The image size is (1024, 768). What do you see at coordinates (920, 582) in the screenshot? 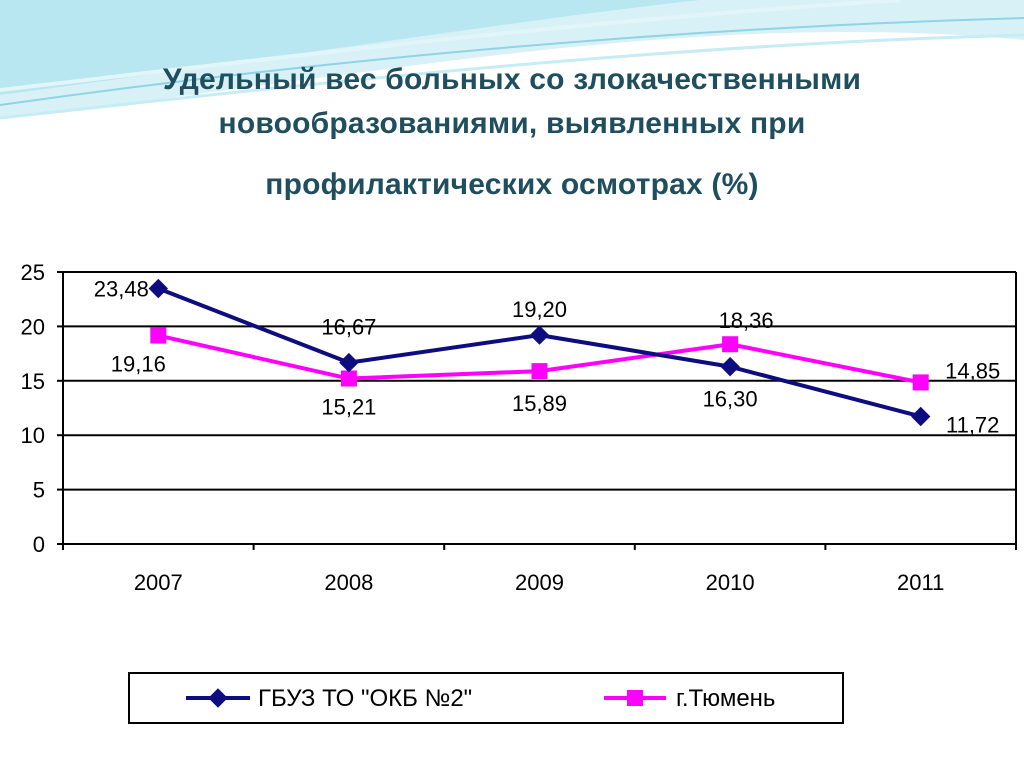
I see `x-tick-label-2011: 2011` at bounding box center [920, 582].